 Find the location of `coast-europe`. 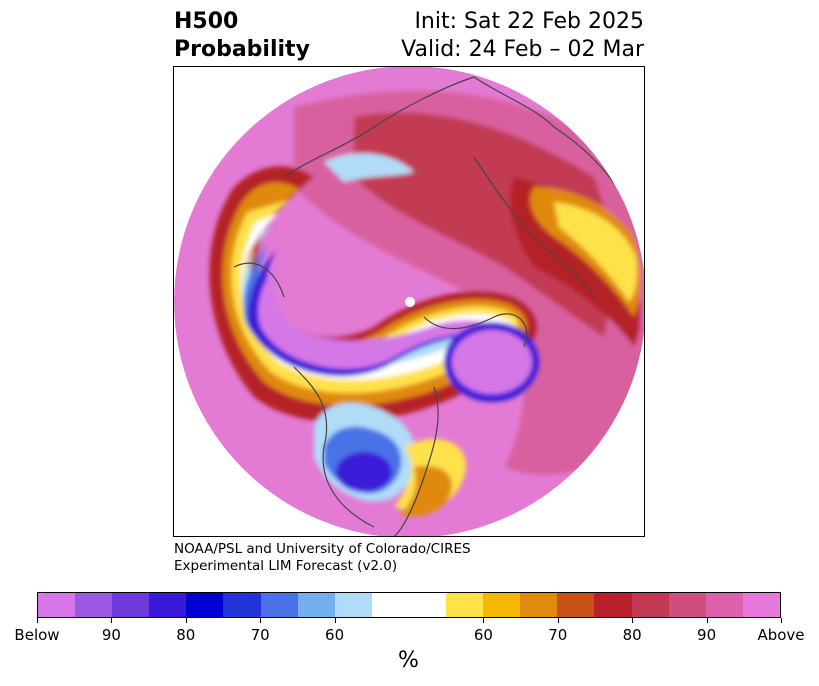

coast-europe is located at coordinates (534, 227).